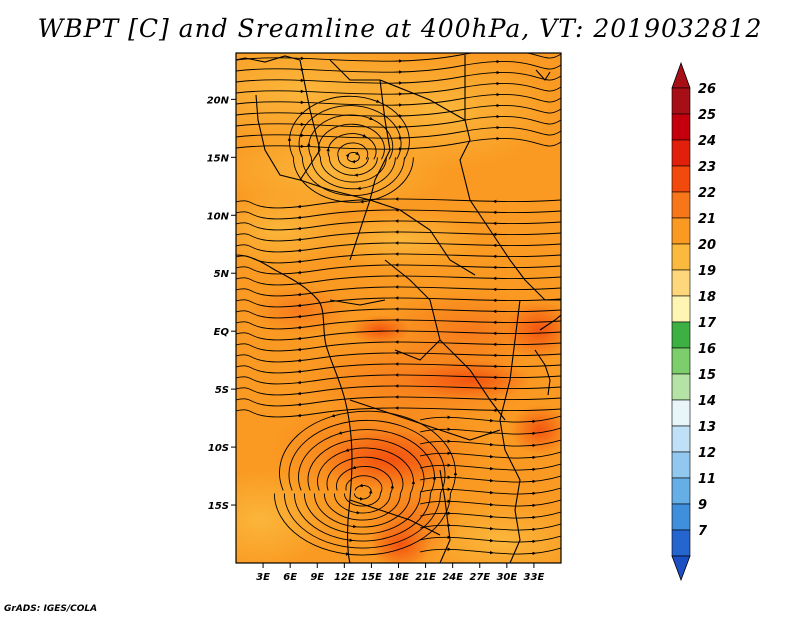 Image resolution: width=800 pixels, height=618 pixels. What do you see at coordinates (707, 271) in the screenshot?
I see `colorbar-label: 19` at bounding box center [707, 271].